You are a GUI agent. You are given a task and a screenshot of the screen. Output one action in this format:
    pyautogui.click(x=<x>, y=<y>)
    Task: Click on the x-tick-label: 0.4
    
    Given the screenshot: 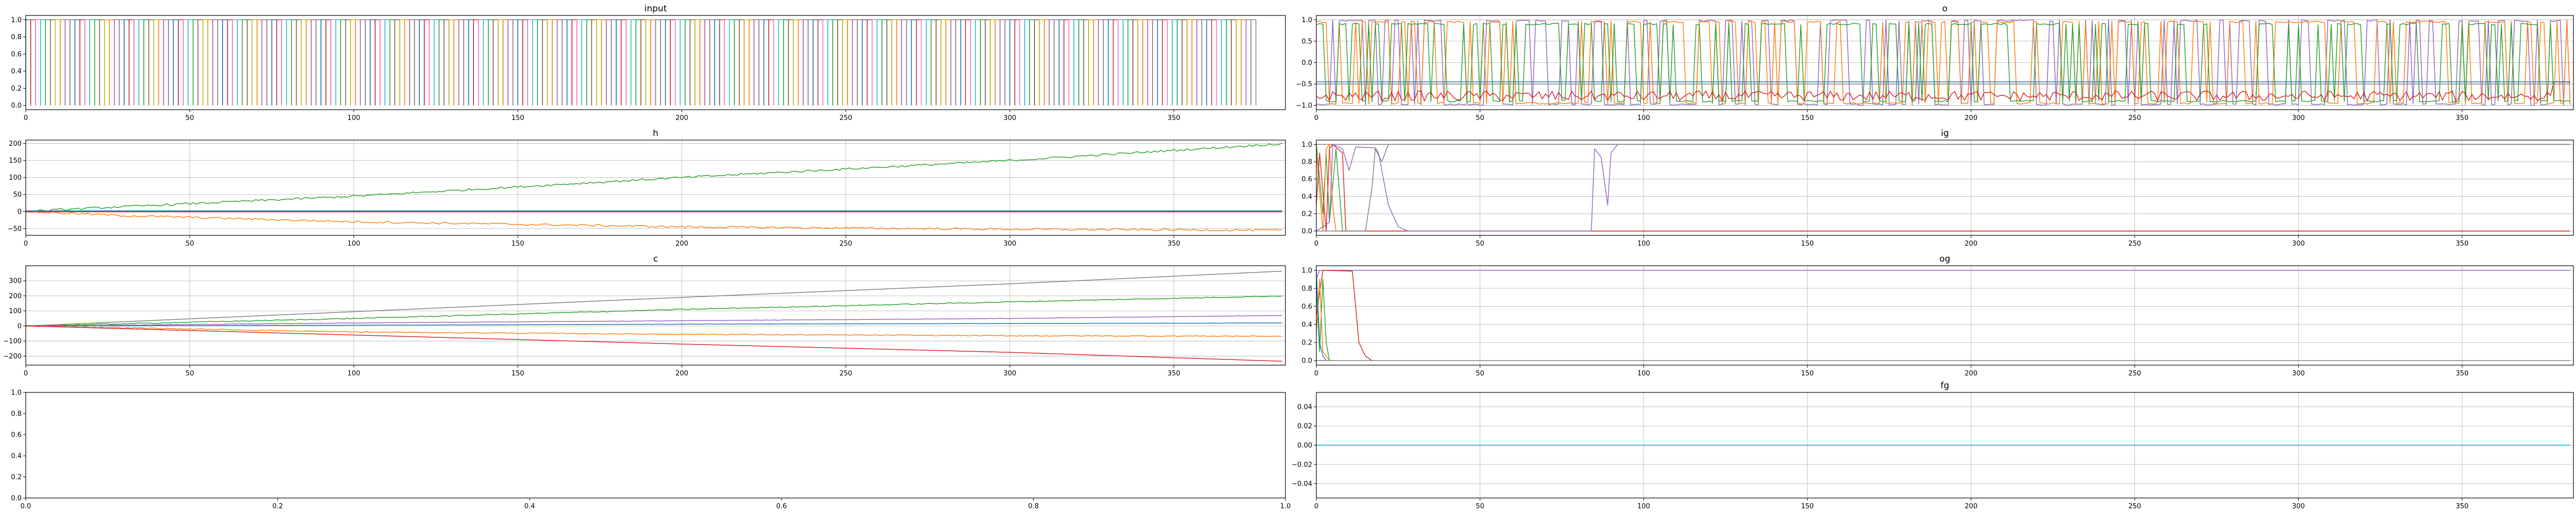 What is the action you would take?
    pyautogui.click(x=529, y=507)
    